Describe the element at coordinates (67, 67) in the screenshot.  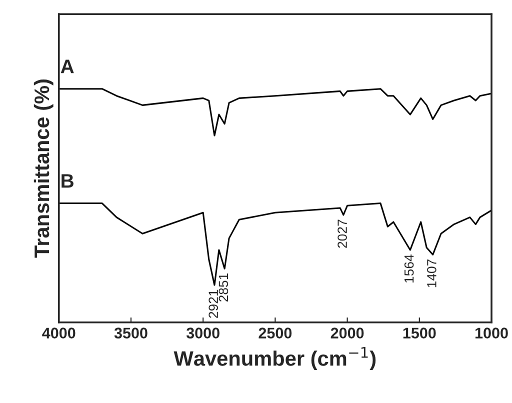
I see `series-label: A` at that location.